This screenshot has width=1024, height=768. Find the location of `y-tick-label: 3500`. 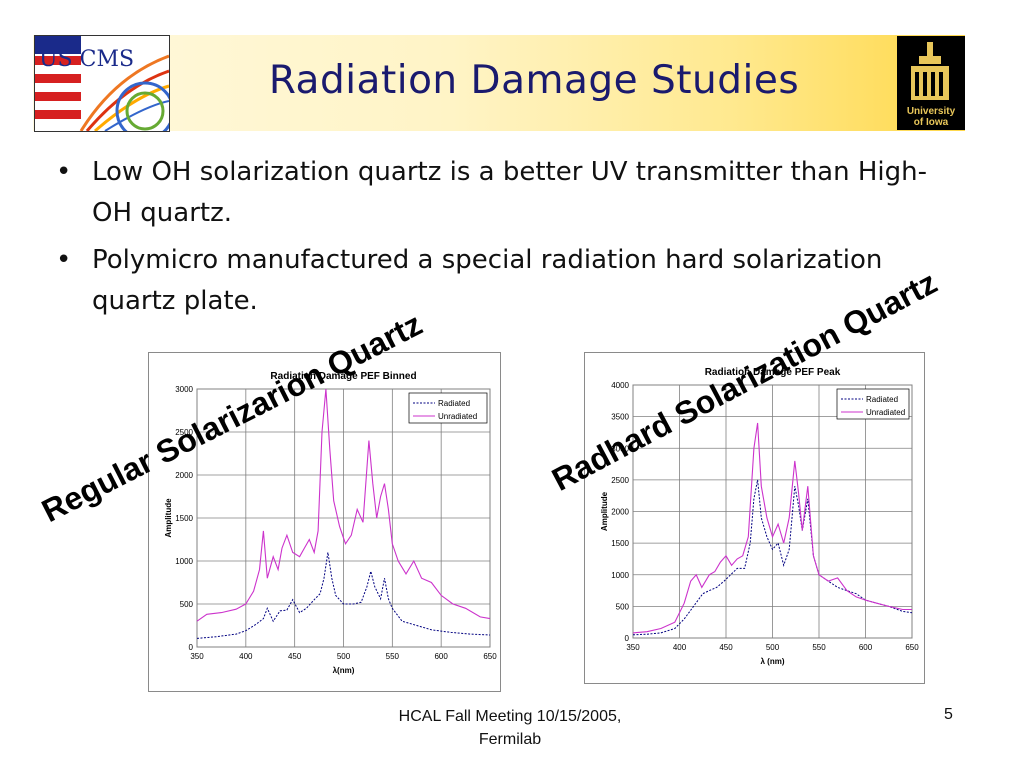

y-tick-label: 3500 is located at coordinates (620, 417).